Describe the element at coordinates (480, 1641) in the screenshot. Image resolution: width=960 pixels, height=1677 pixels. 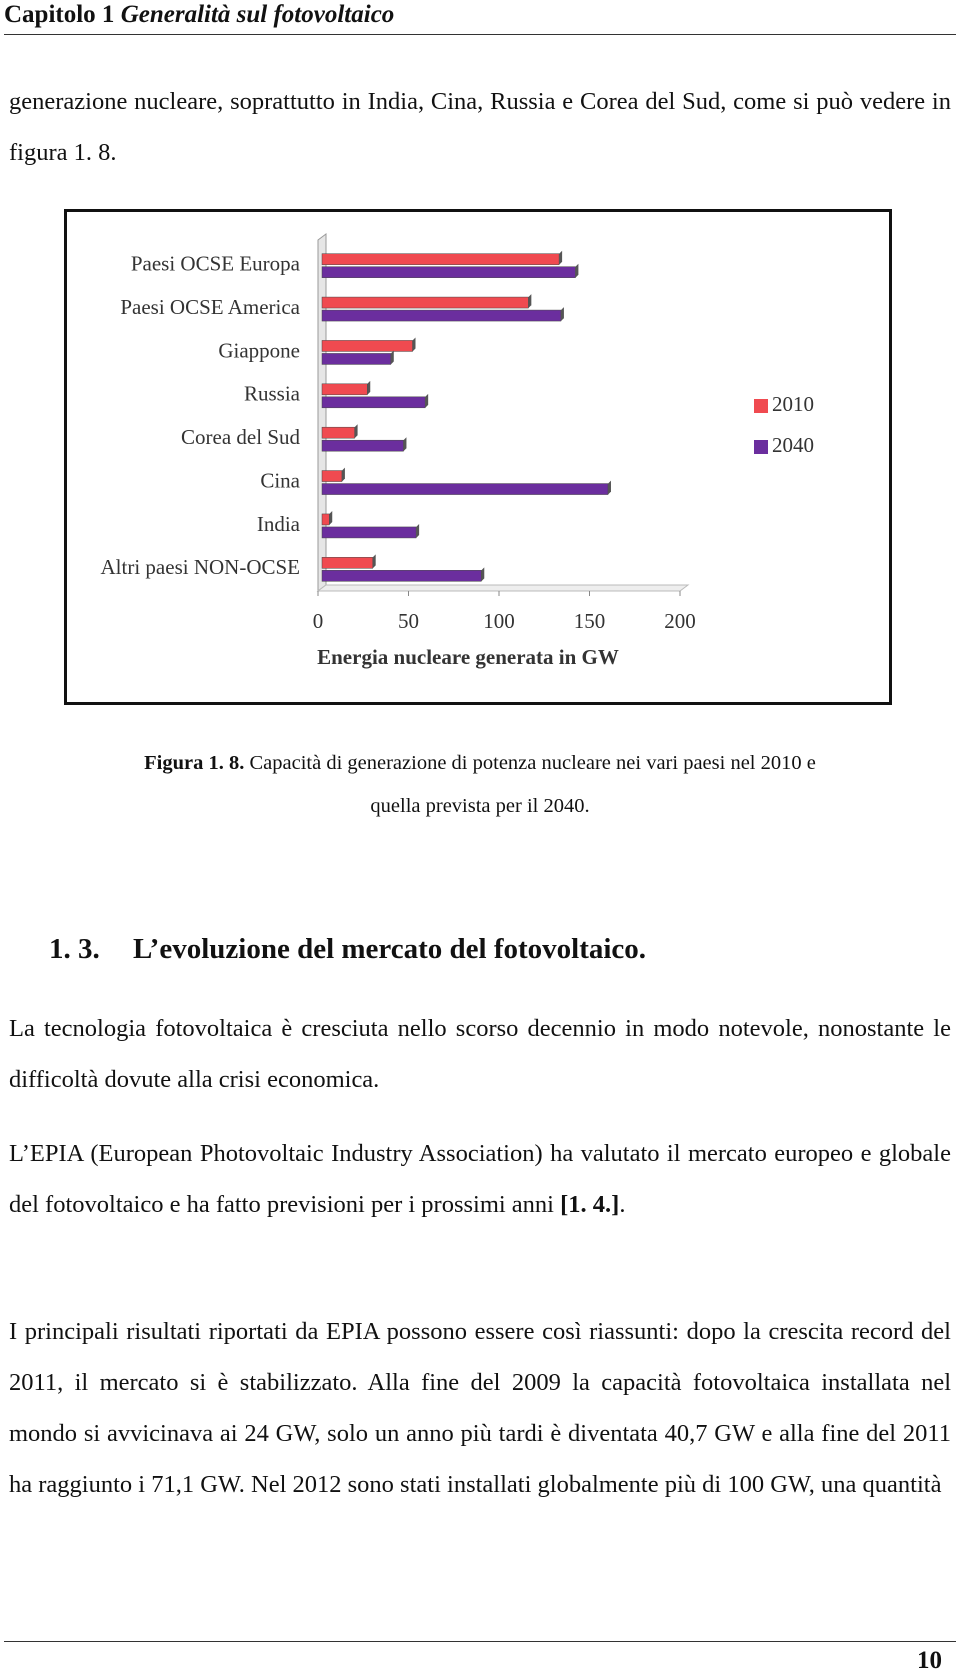
I see `footer-rule` at that location.